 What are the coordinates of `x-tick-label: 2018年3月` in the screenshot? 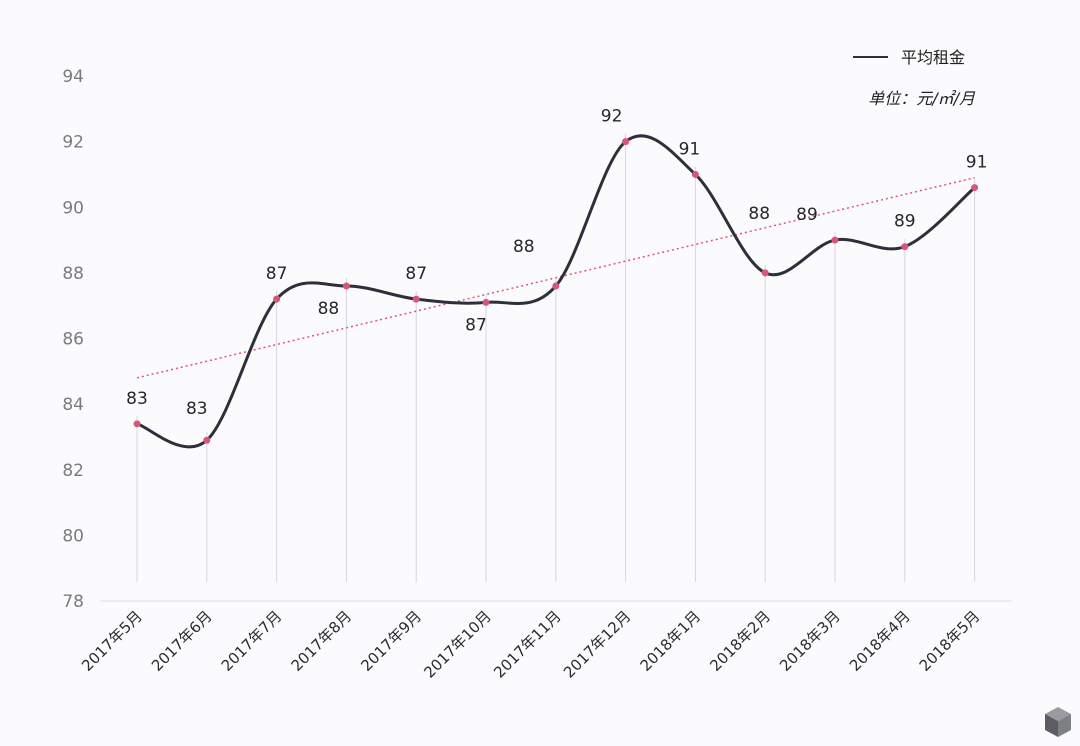 It's located at (810, 641).